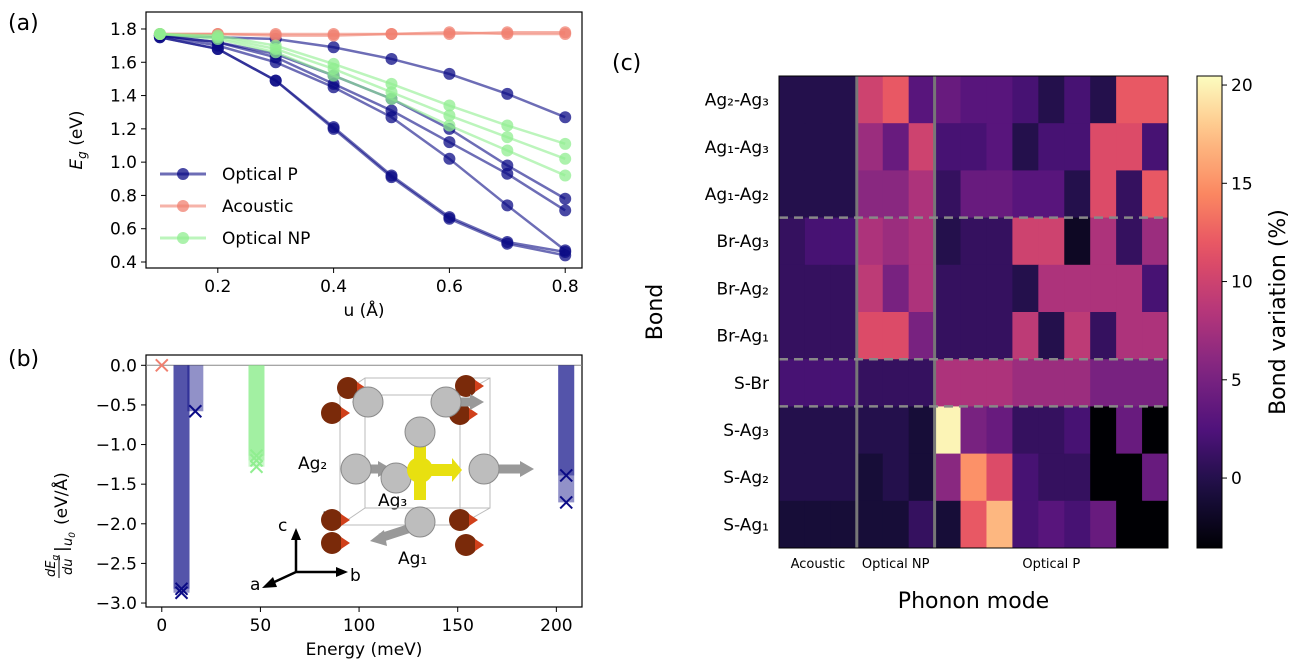  Describe the element at coordinates (52, 566) in the screenshot. I see `y-label-numerator: dEg` at that location.